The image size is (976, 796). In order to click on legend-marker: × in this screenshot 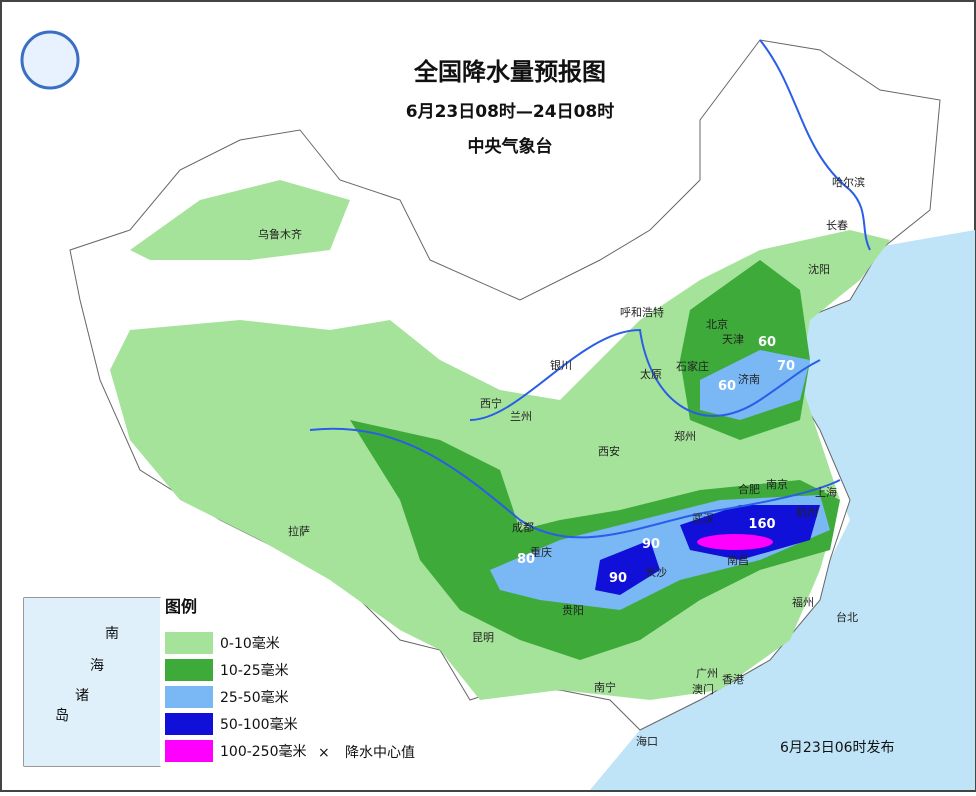, I will do `click(324, 753)`.